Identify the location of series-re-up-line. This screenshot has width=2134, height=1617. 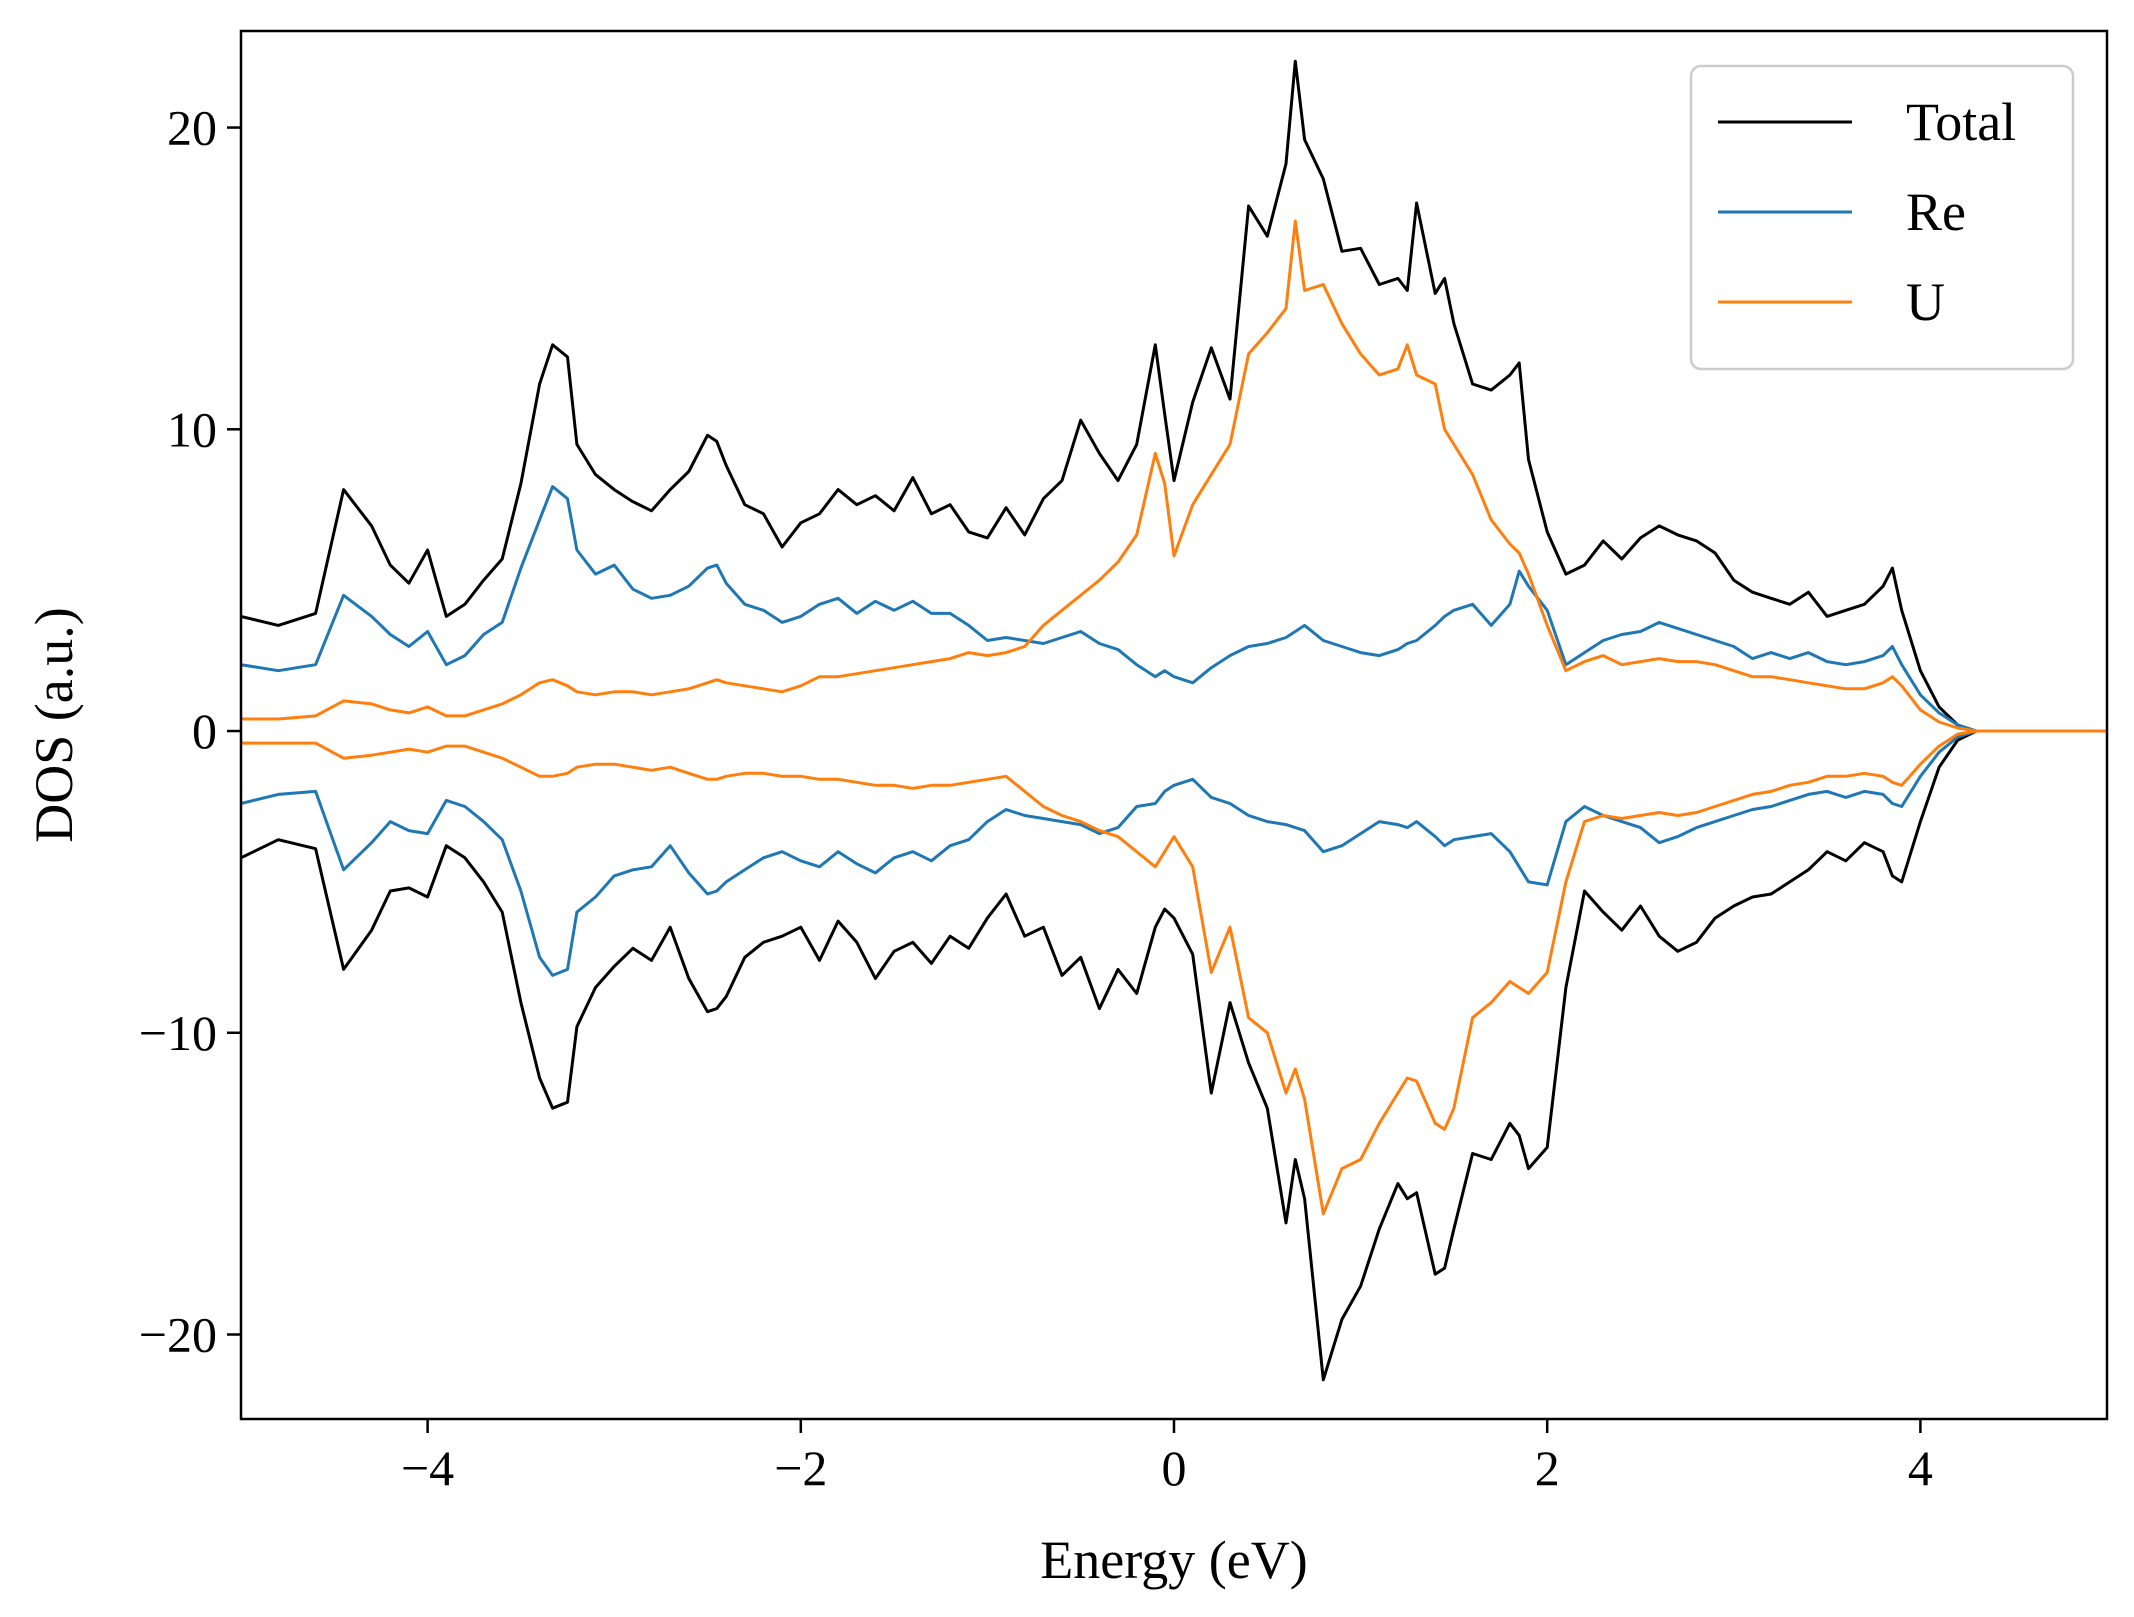
(1174, 609).